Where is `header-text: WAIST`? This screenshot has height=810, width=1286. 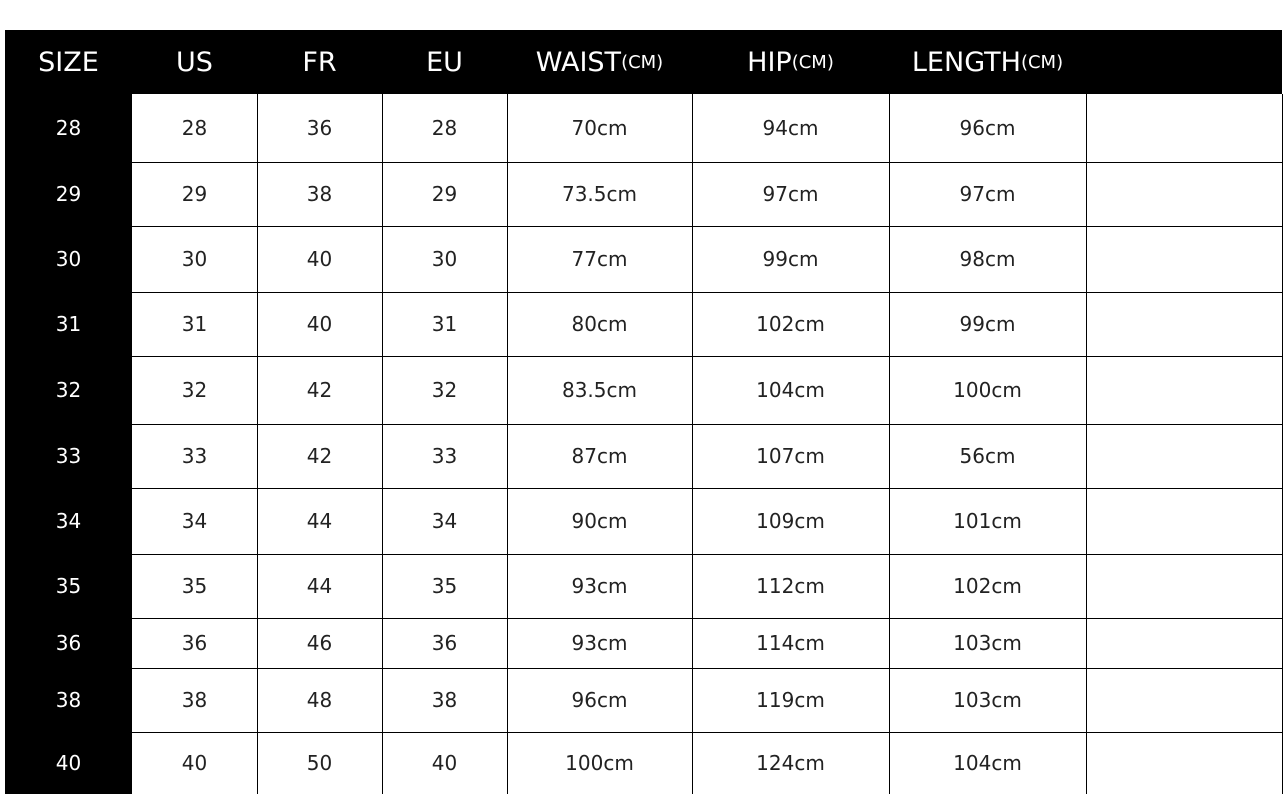 header-text: WAIST is located at coordinates (578, 62).